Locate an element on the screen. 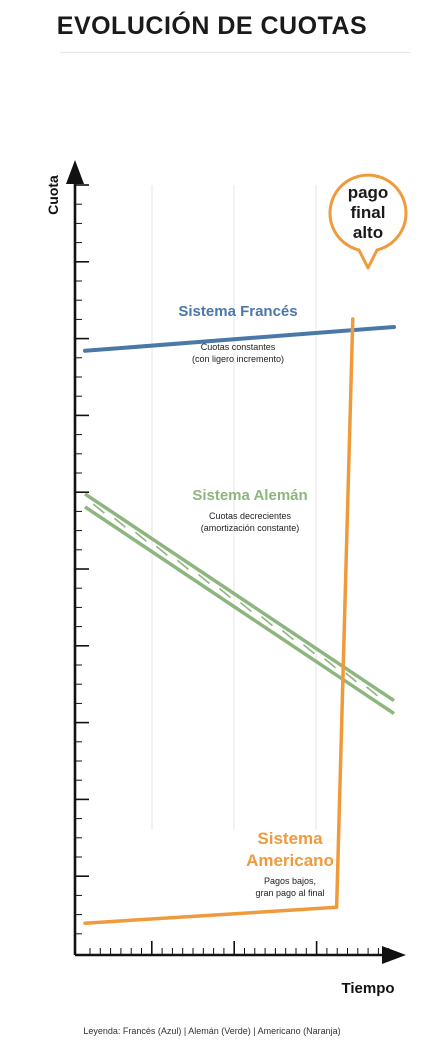 This screenshot has height=1045, width=424. series-americano-name-line-1: Sistema is located at coordinates (290, 838).